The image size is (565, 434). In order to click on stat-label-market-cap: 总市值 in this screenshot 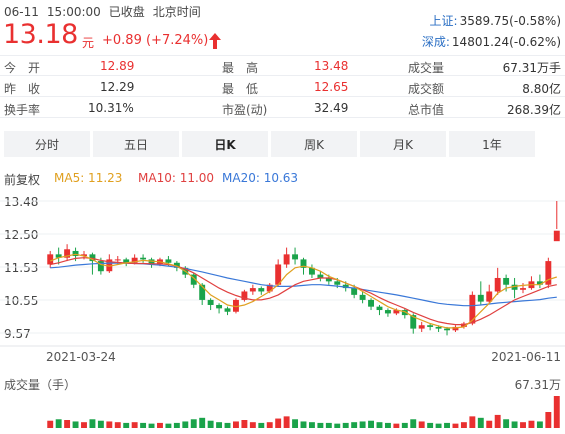, I will do `click(426, 110)`.